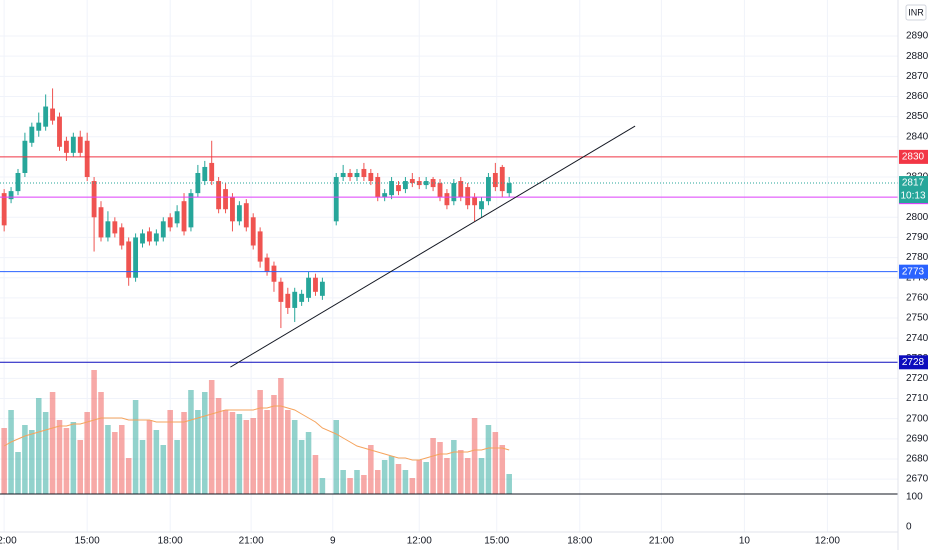 The width and height of the screenshot is (932, 555). I want to click on y-tick-label: 2800, so click(917, 217).